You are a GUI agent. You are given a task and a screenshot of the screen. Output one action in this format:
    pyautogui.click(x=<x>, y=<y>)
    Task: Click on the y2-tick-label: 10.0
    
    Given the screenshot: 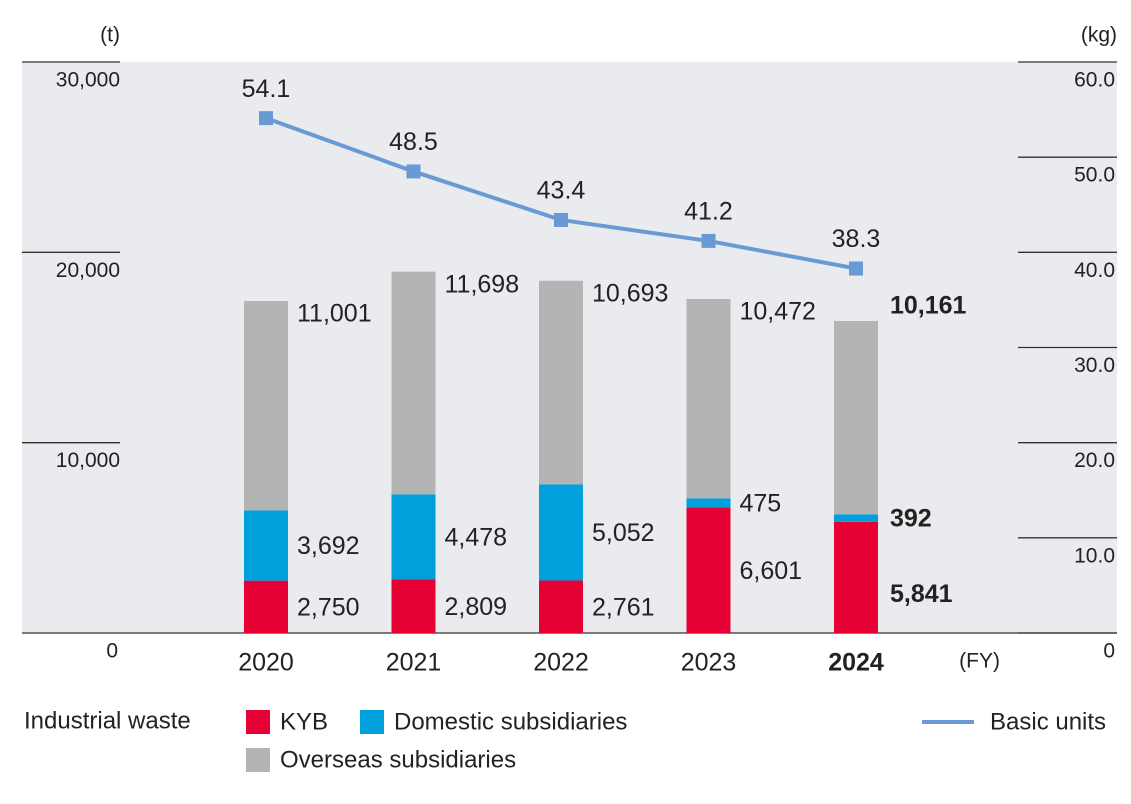 What is the action you would take?
    pyautogui.click(x=1094, y=555)
    